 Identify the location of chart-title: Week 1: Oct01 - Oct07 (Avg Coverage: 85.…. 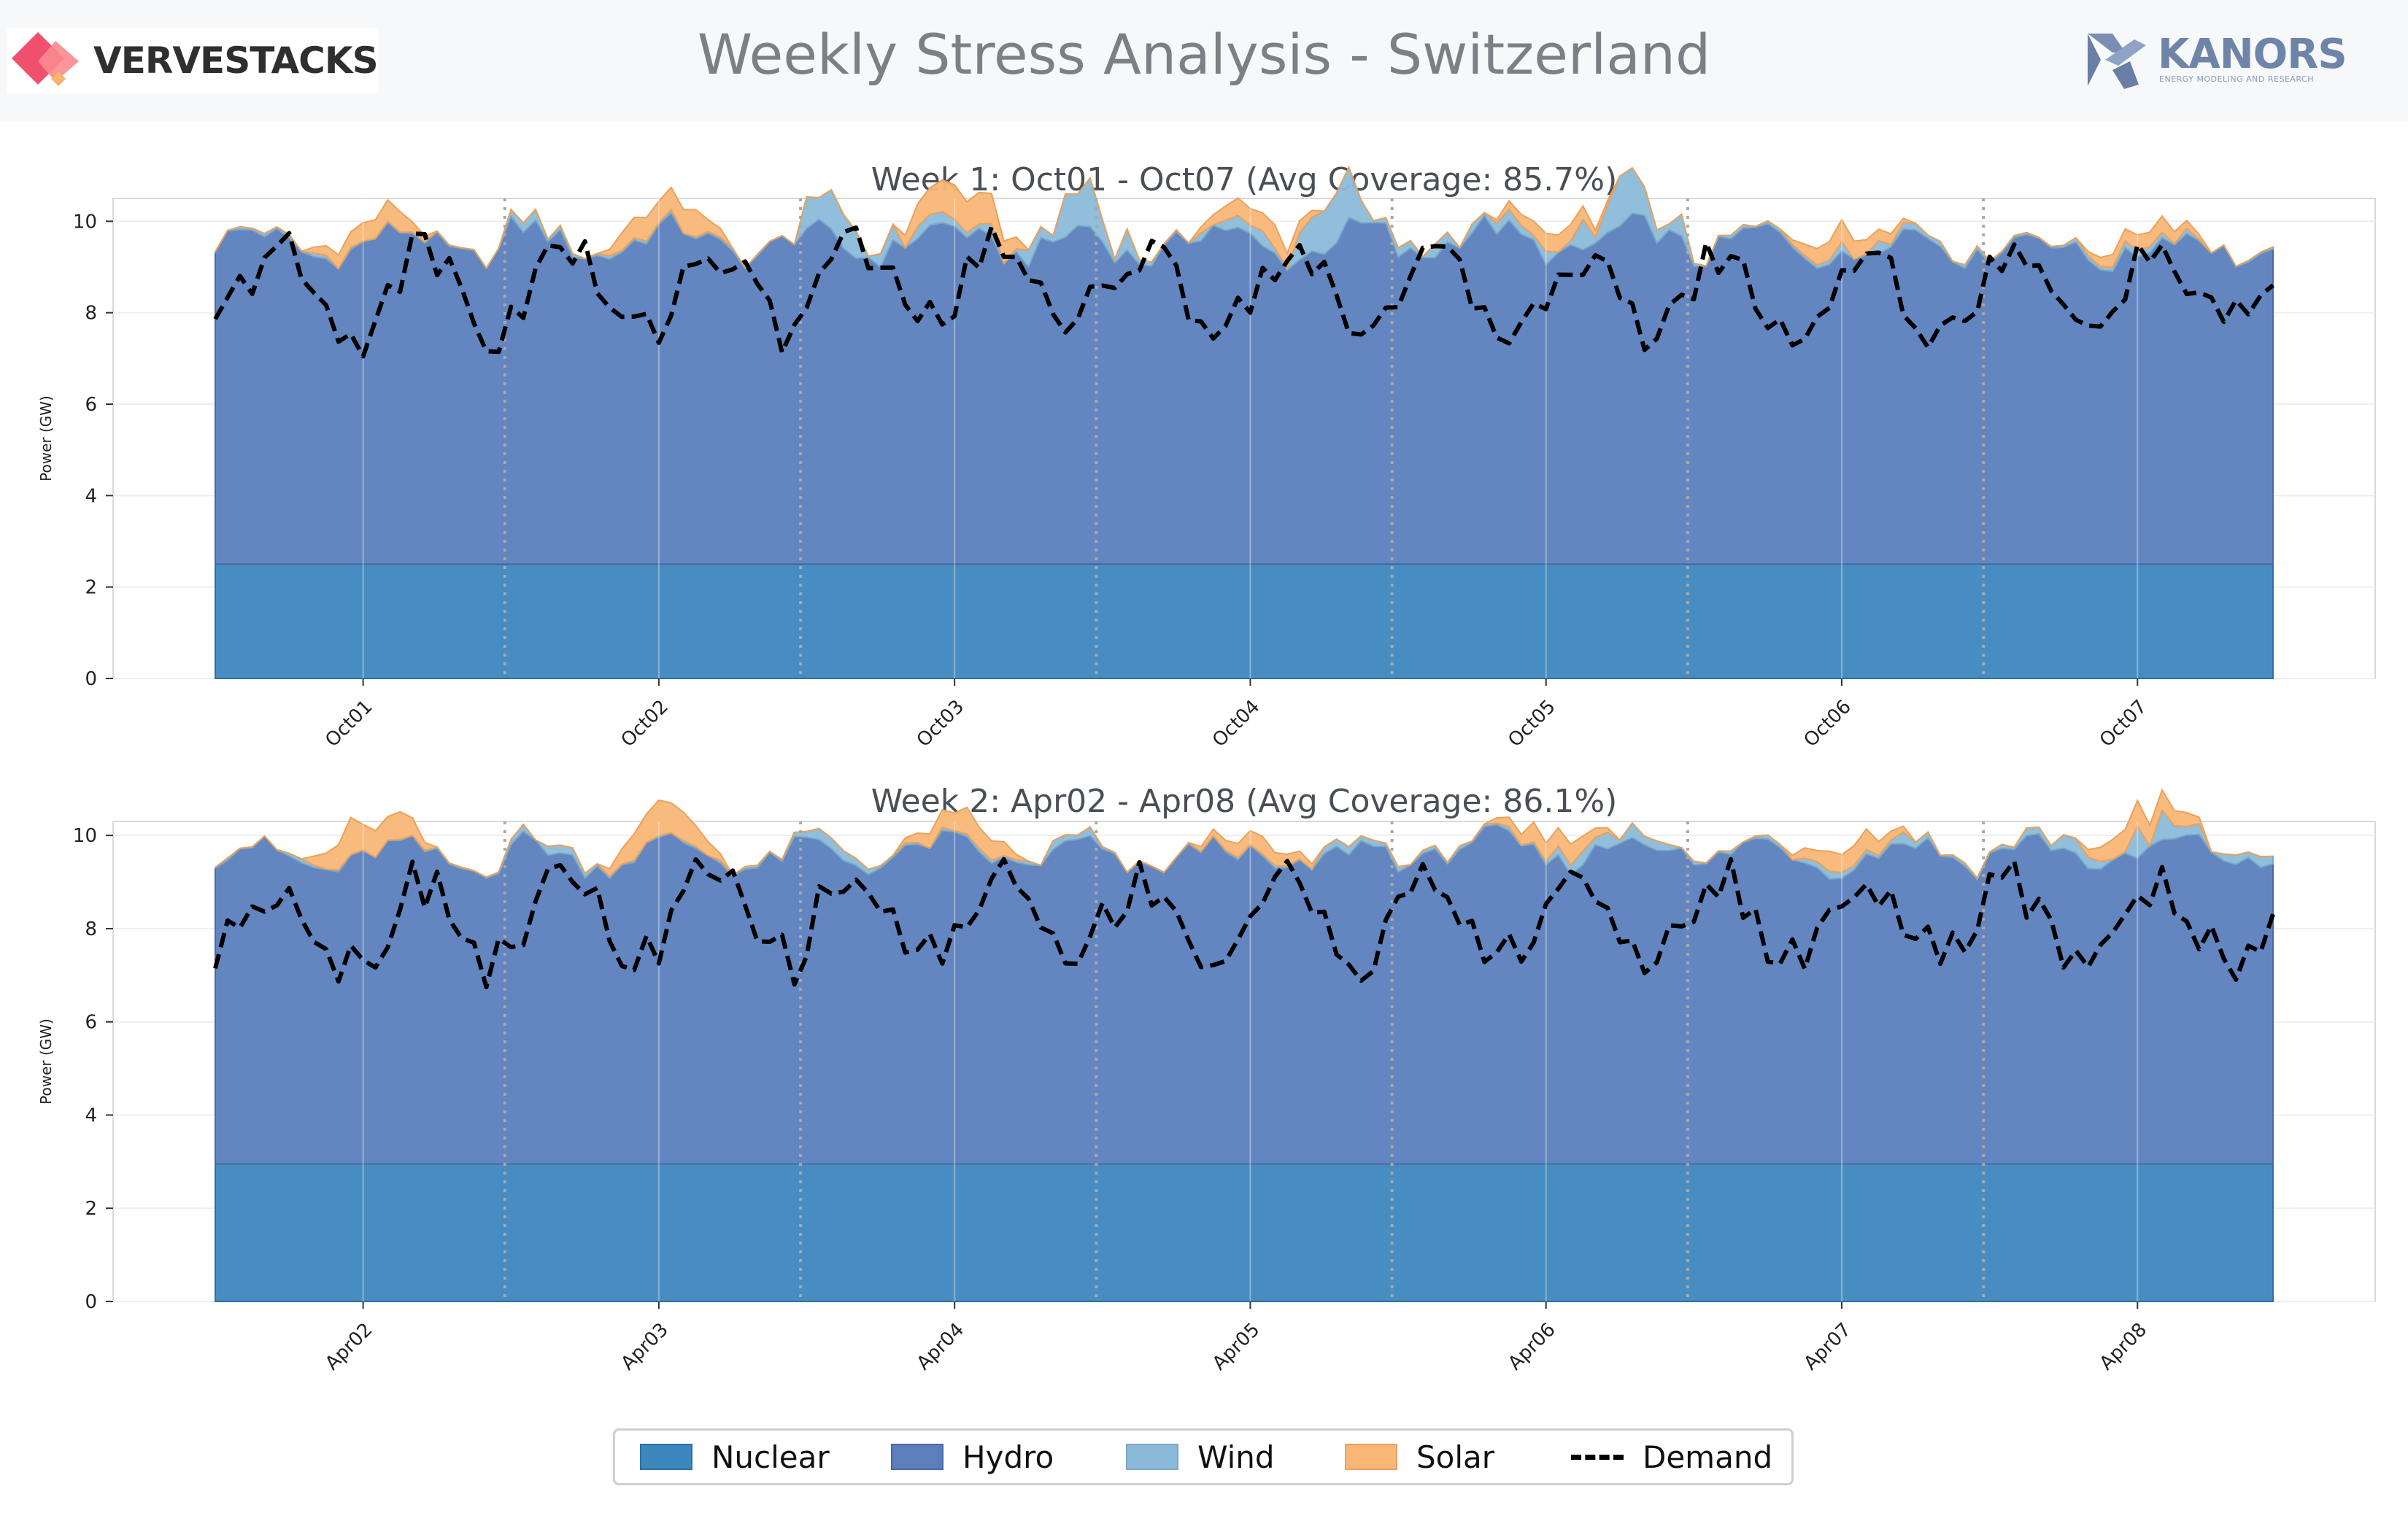
(1244, 180).